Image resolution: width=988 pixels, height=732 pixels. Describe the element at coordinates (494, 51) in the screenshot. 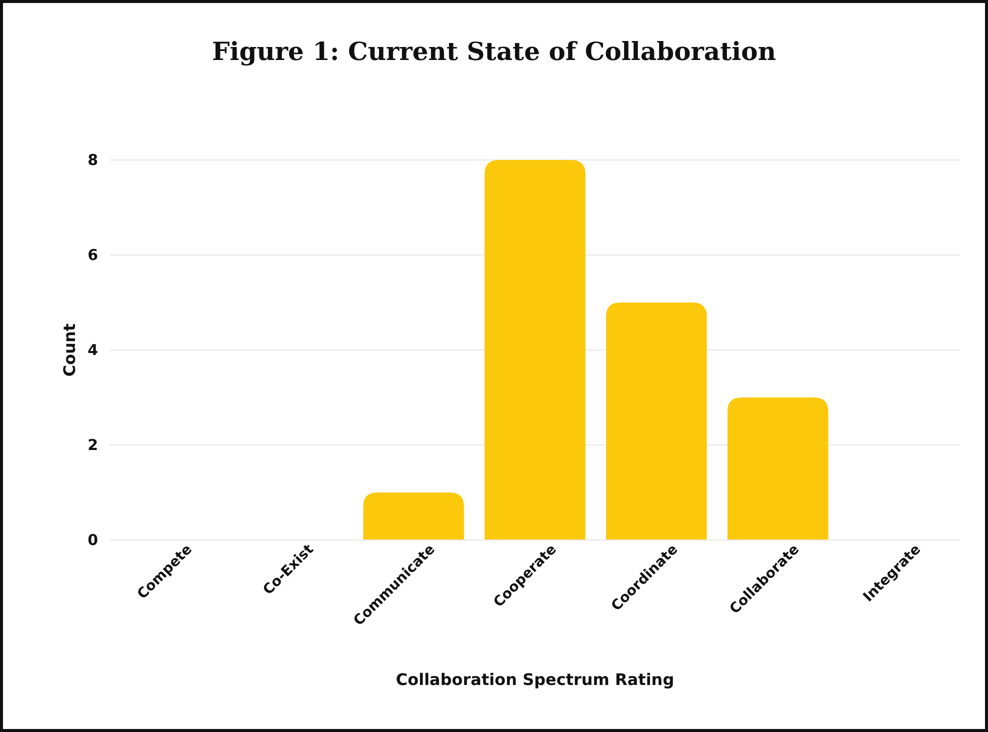

I see `chart-title: Figure 1: Current State of Collaboration` at that location.